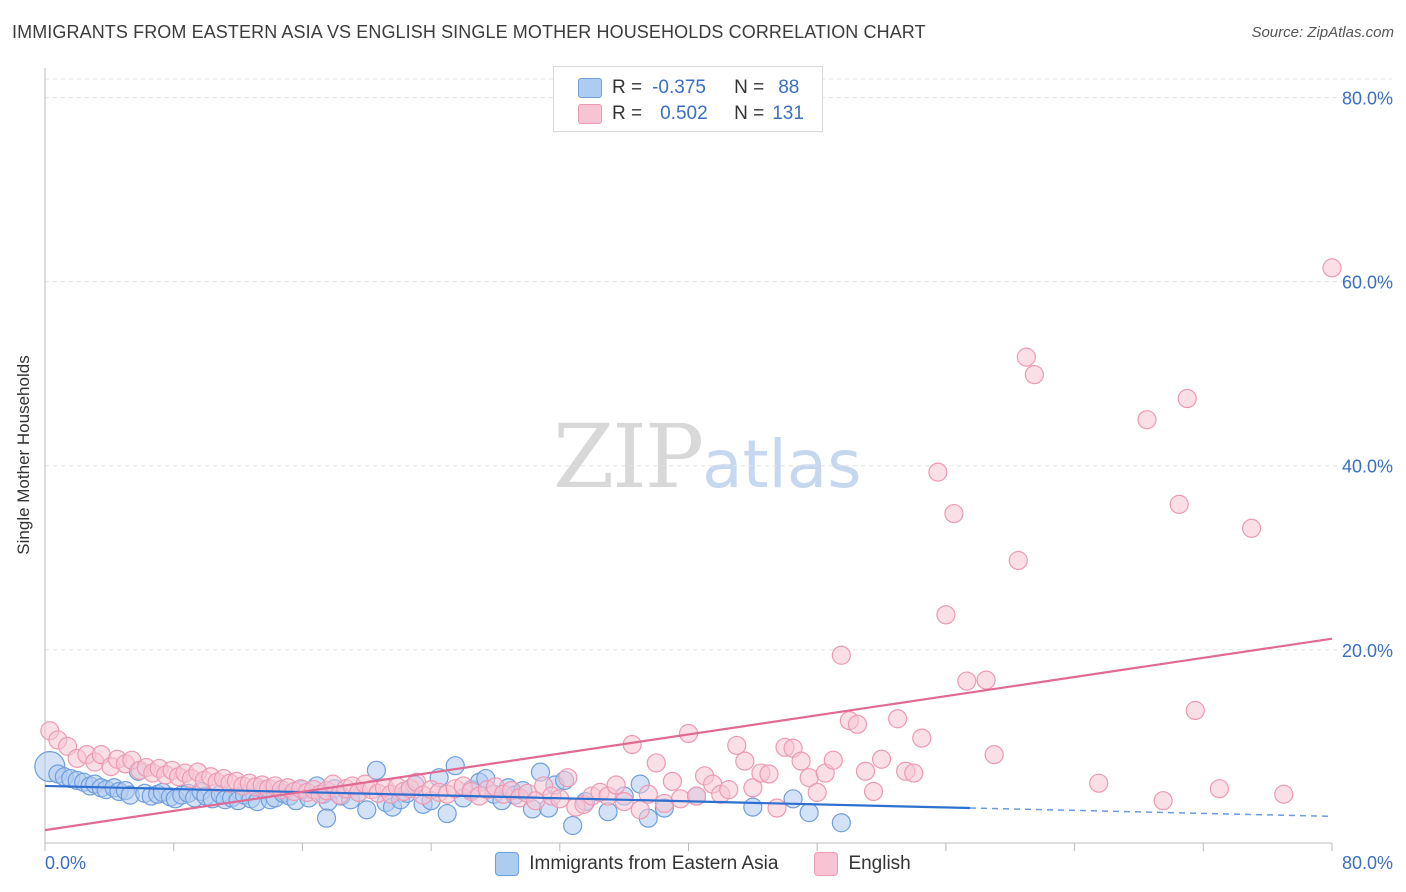 The height and width of the screenshot is (892, 1406). I want to click on y-axis-label: Single Mother Households, so click(23, 455).